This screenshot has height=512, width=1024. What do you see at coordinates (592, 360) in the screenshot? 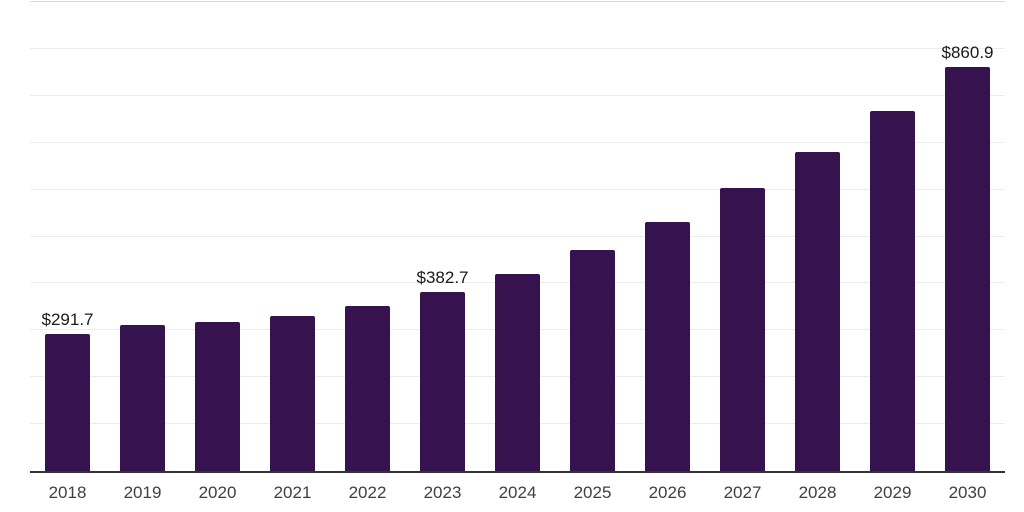
I see `bar-2025` at bounding box center [592, 360].